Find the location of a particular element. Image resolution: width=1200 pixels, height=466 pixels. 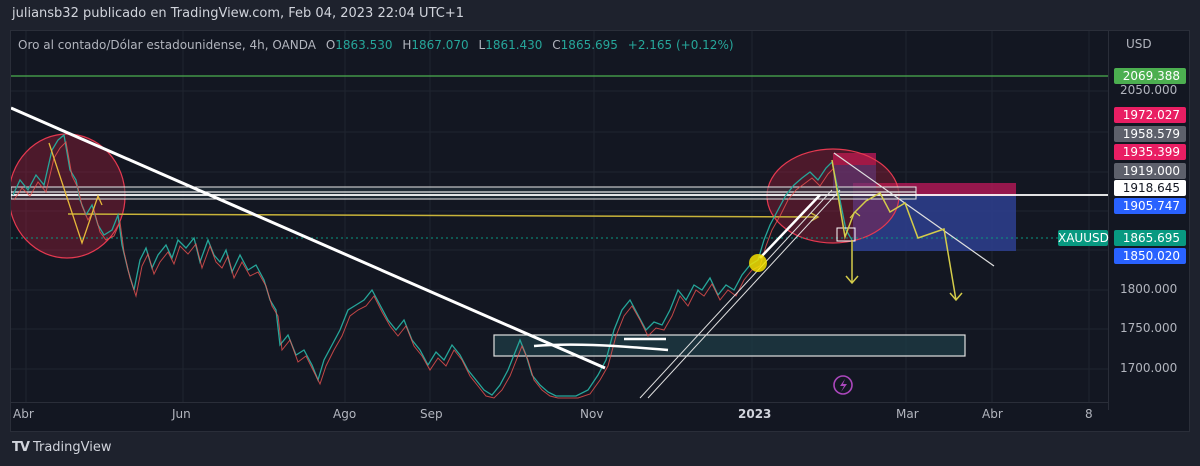

price-axis-separator is located at coordinates (1108, 220).